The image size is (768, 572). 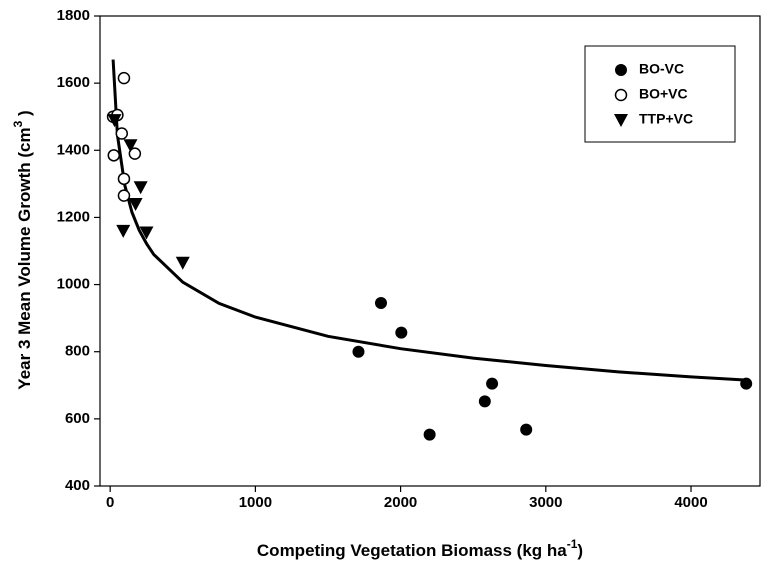 I want to click on y-axis-title-sup: 3, so click(x=18, y=123).